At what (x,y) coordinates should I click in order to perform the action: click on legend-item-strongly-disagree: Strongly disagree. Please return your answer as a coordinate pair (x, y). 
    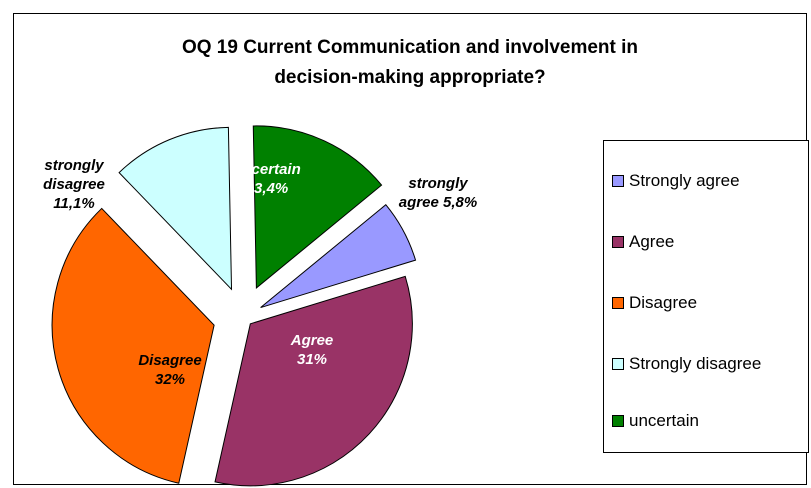
    Looking at the image, I should click on (686, 364).